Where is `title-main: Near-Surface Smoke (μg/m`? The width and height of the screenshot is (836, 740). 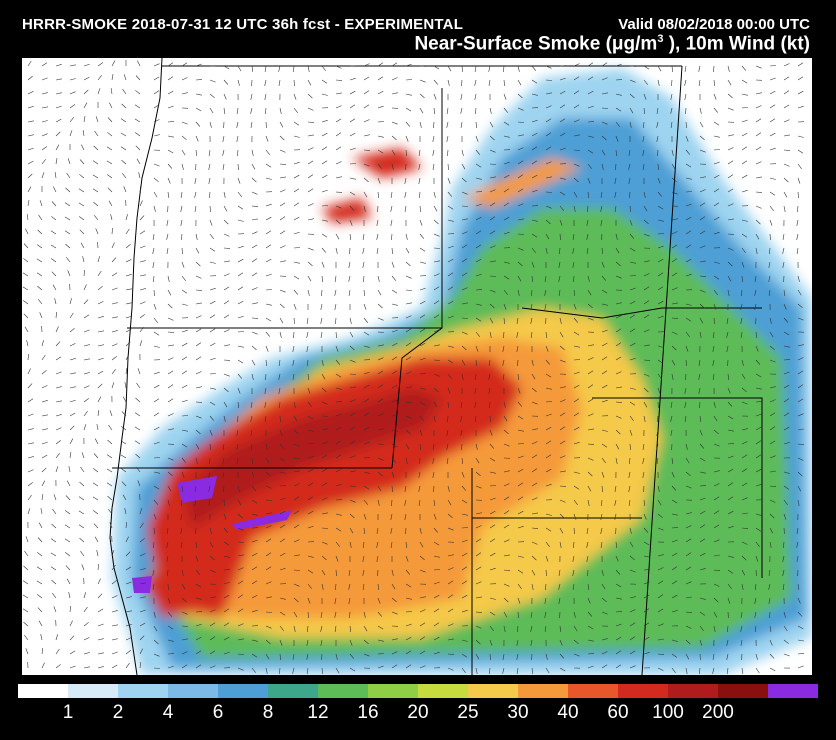
title-main: Near-Surface Smoke (μg/m is located at coordinates (536, 44).